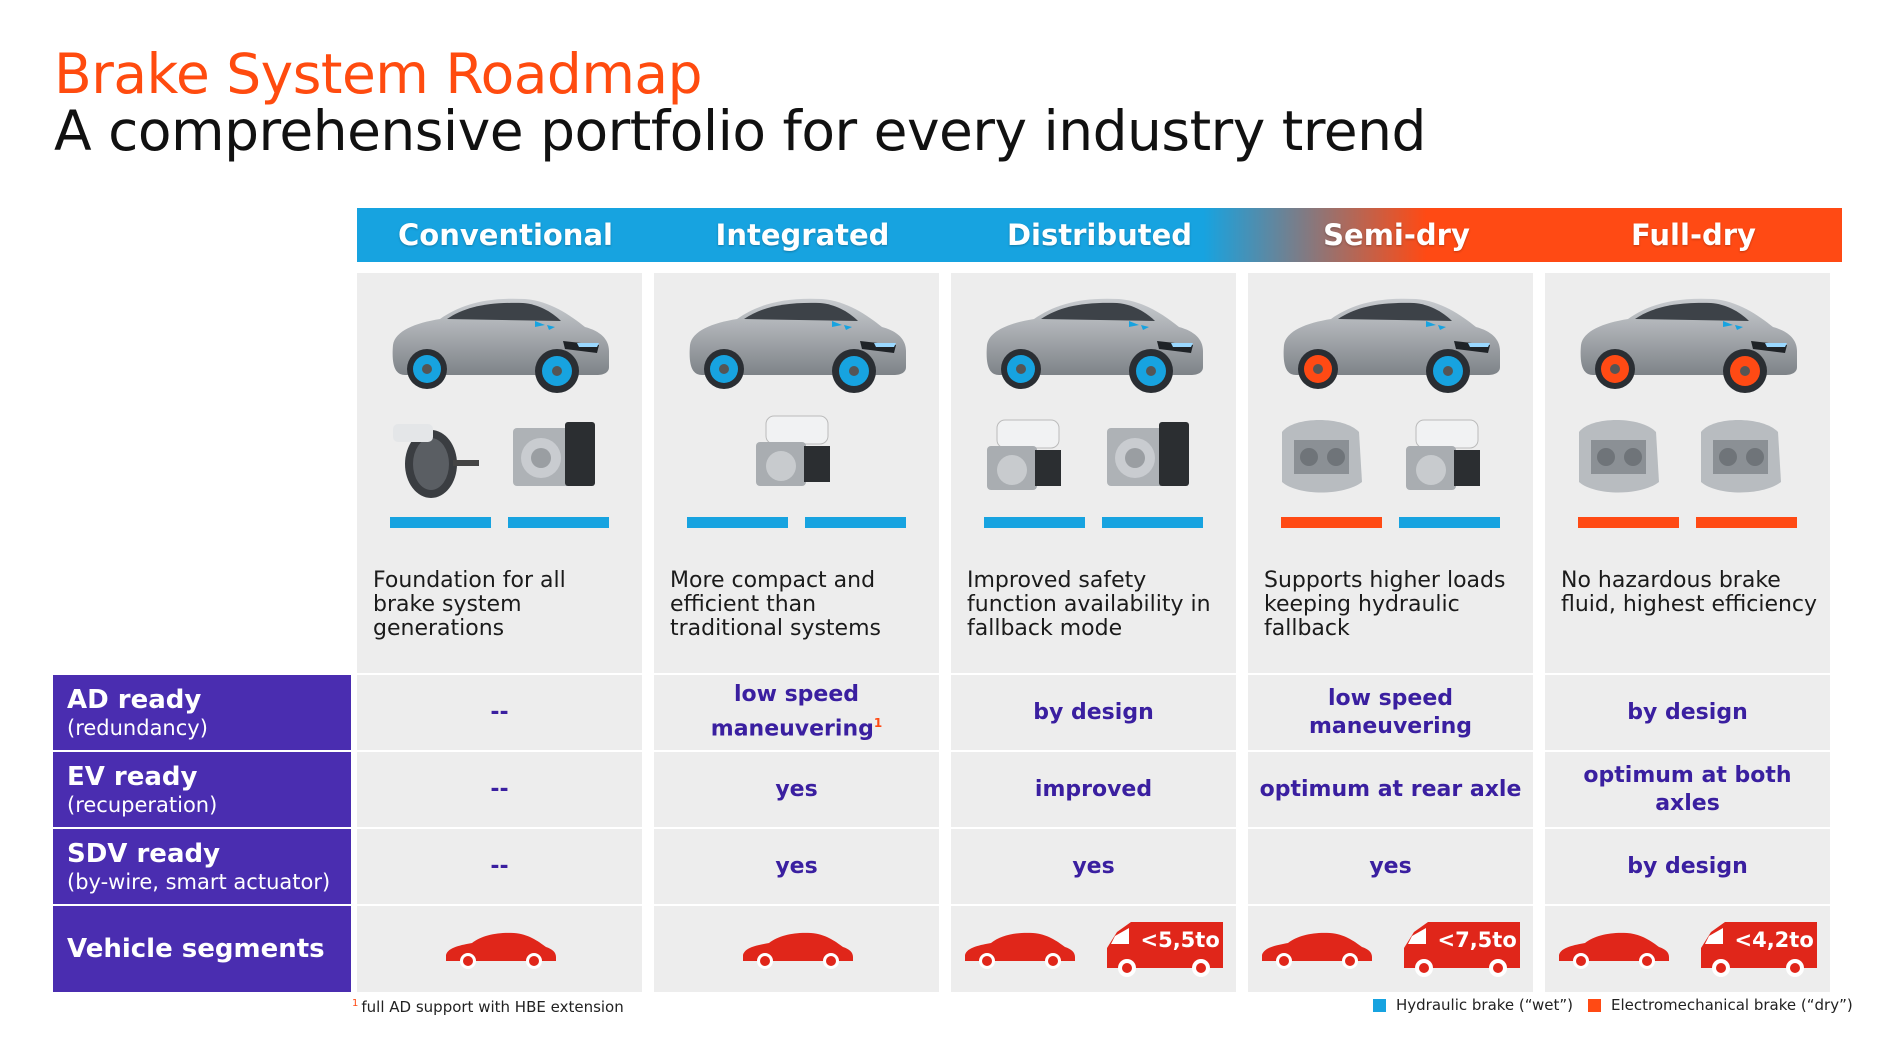  What do you see at coordinates (1774, 940) in the screenshot?
I see `van-weight-label: <4,2to` at bounding box center [1774, 940].